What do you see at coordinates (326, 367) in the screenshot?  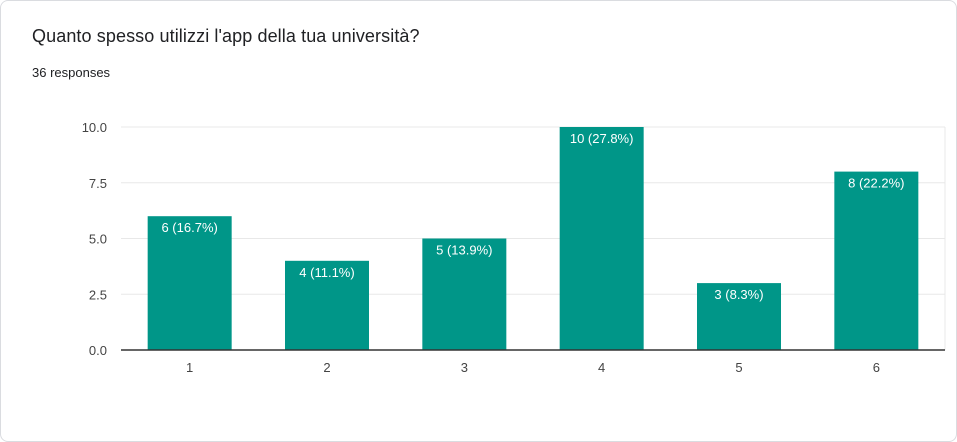 I see `x-tick-label: 2` at bounding box center [326, 367].